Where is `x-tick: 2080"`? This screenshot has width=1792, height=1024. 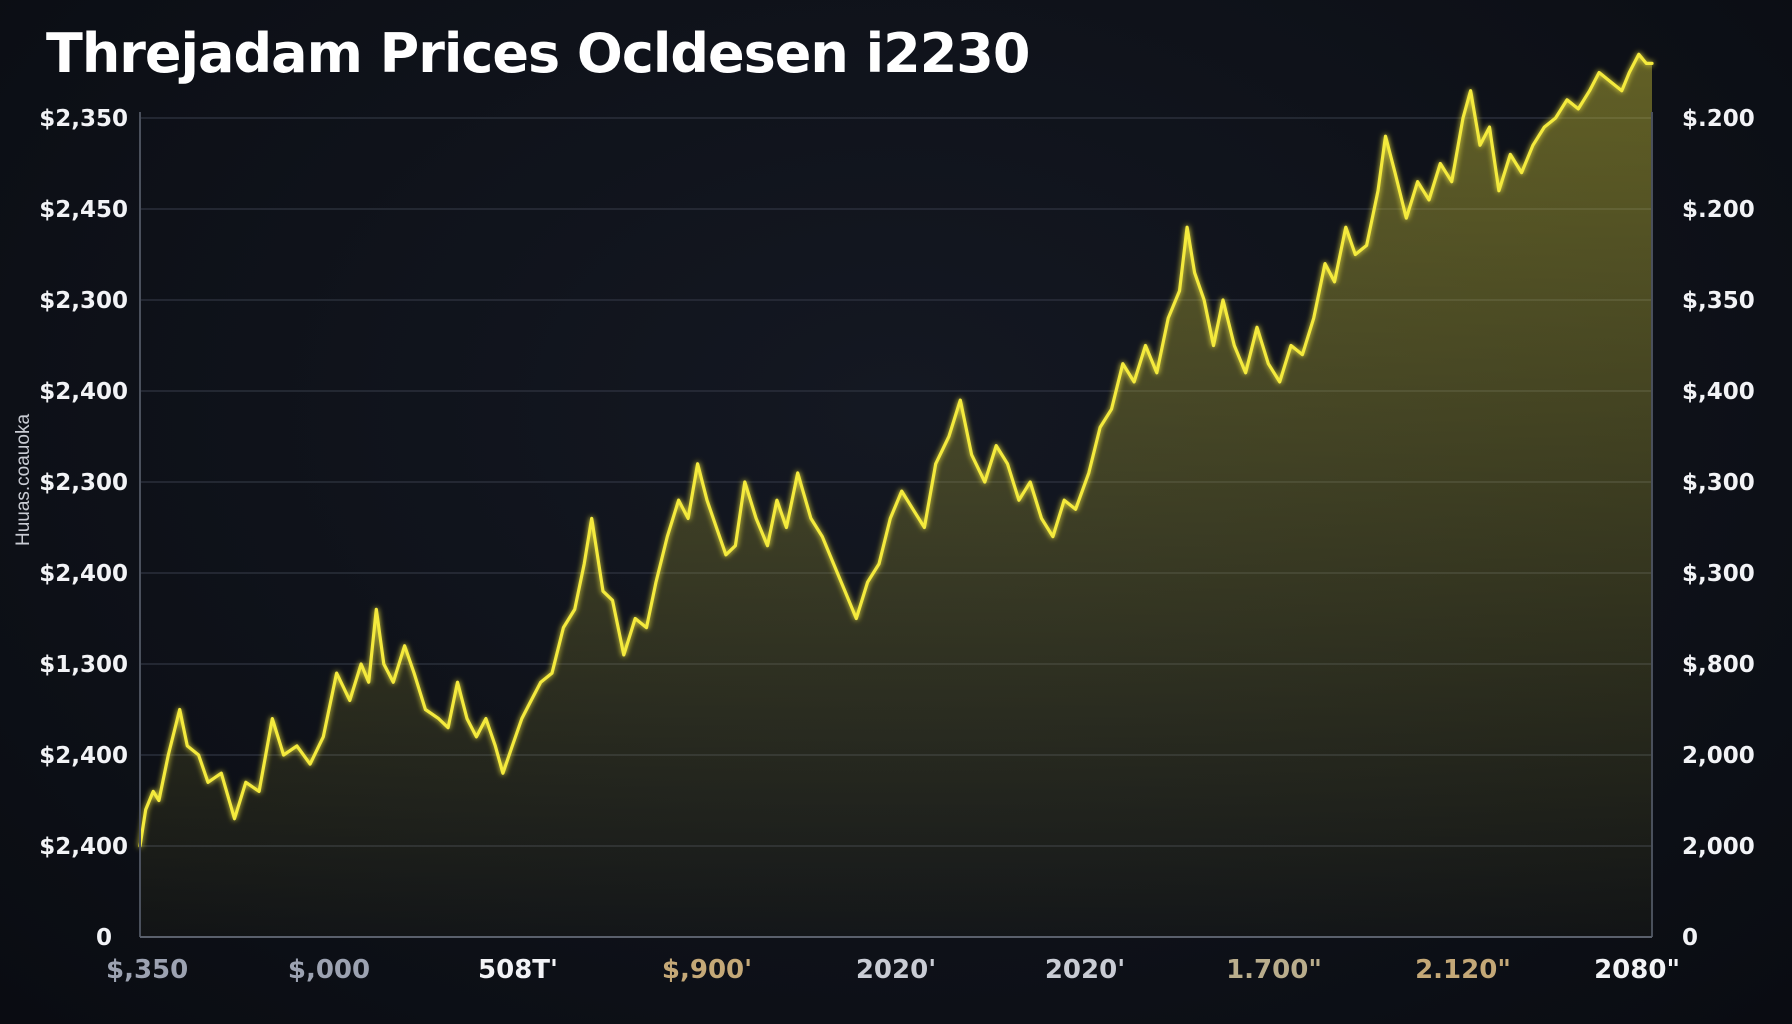 x-tick: 2080" is located at coordinates (1637, 970).